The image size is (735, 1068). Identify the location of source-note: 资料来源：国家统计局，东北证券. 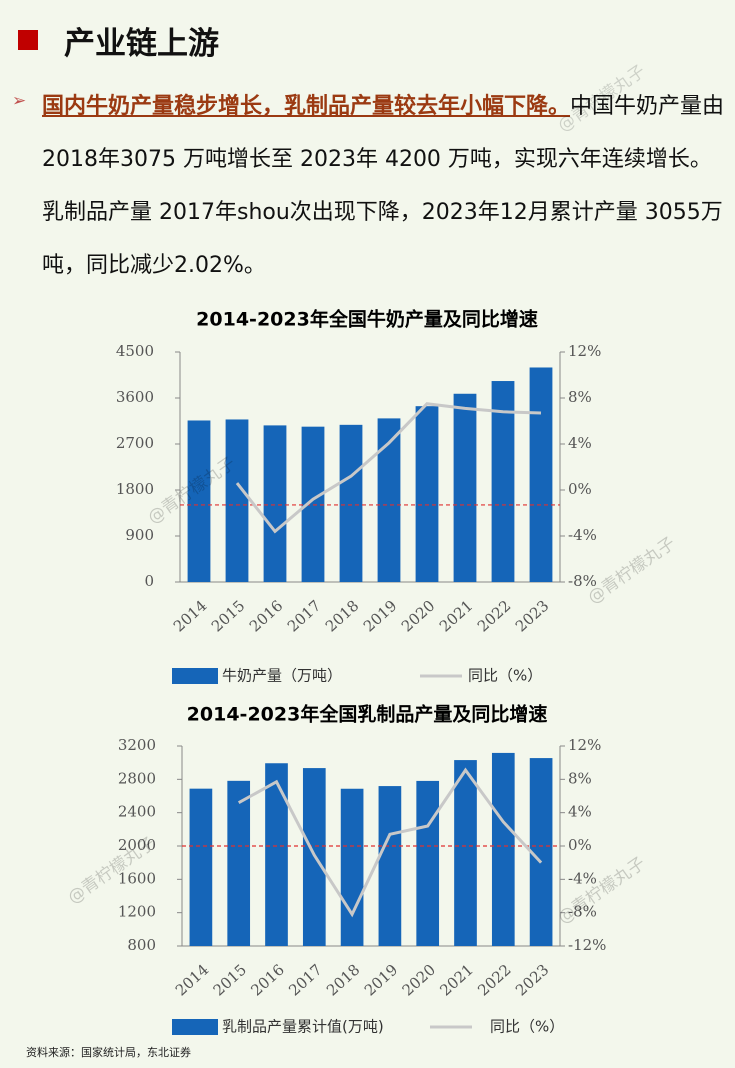
(108, 1052).